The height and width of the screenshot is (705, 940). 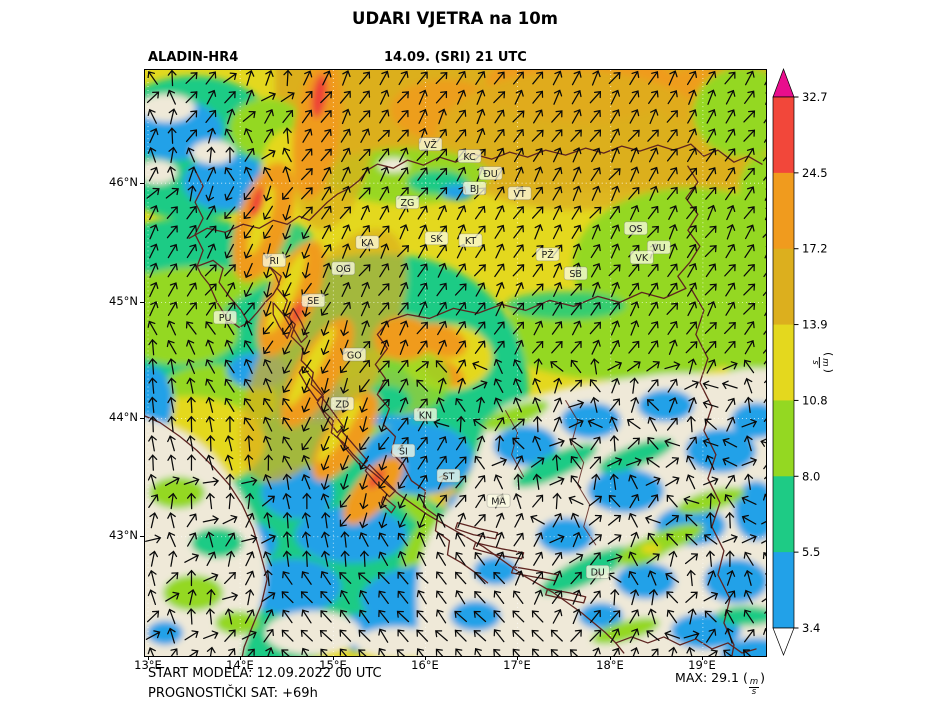 I want to click on colorbar-tick-label: 17.2, so click(x=815, y=249).